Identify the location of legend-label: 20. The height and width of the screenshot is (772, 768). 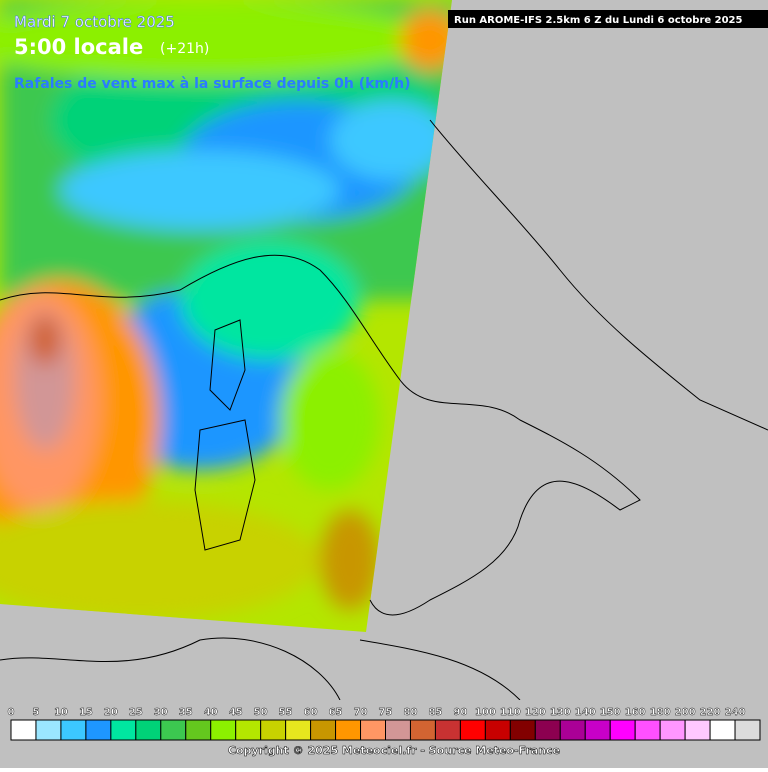
(111, 712).